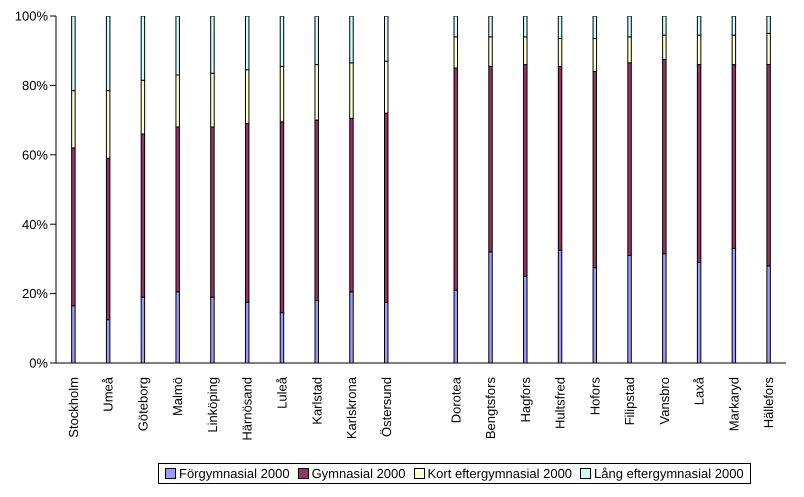 The image size is (804, 497). Describe the element at coordinates (560, 403) in the screenshot. I see `x-tick-label: Hultsfred` at that location.